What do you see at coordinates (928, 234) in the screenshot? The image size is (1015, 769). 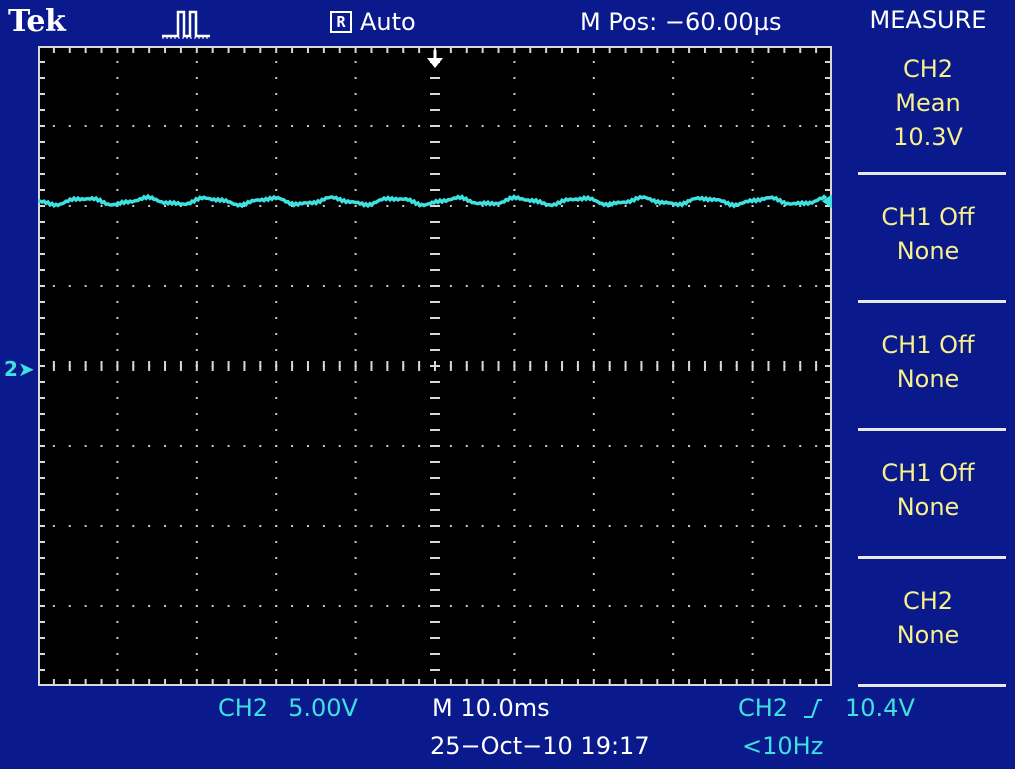 I see `measure-slot-2: CH1 Off None` at bounding box center [928, 234].